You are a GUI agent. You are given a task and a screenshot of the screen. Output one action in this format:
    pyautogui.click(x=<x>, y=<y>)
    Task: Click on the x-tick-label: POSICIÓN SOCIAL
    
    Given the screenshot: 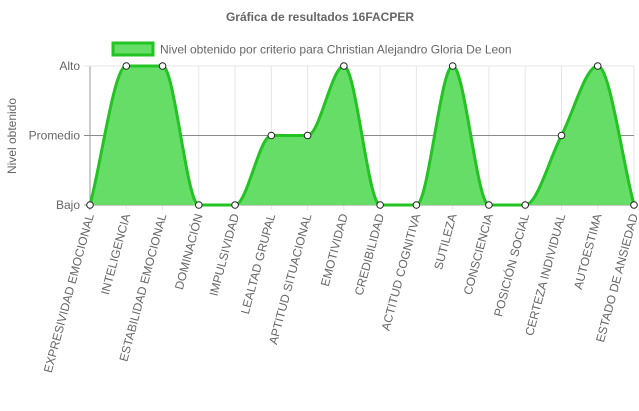 What is the action you would take?
    pyautogui.click(x=511, y=265)
    